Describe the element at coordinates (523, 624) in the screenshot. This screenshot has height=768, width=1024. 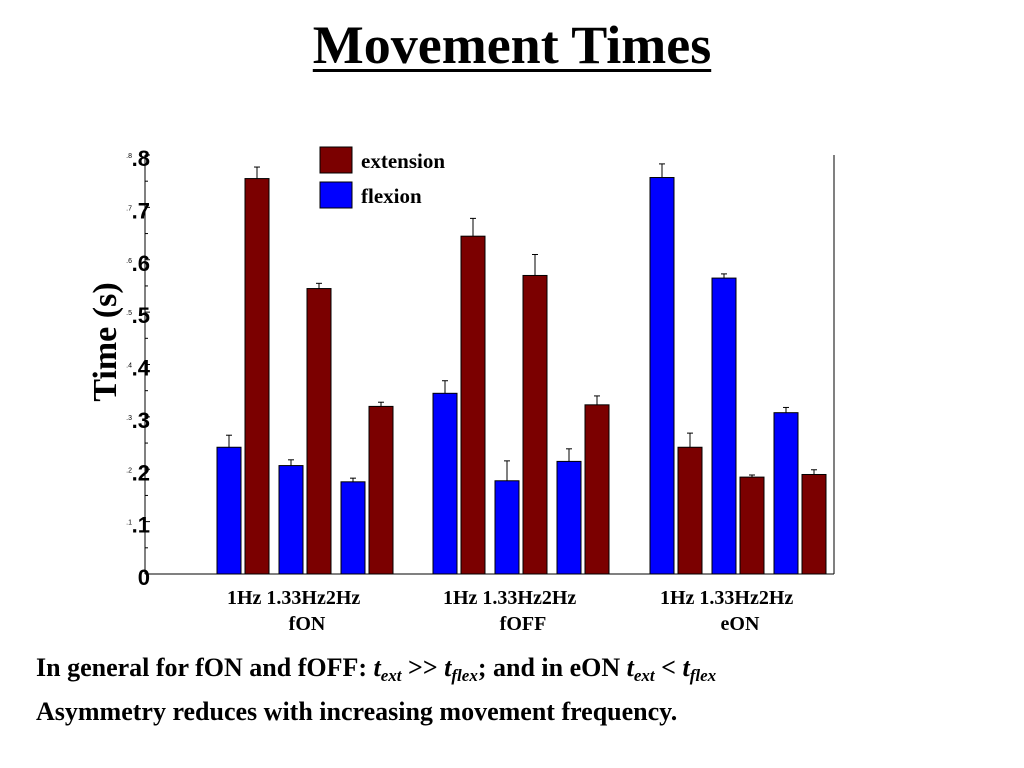
I see `group-label-fOFF: fOFF` at that location.